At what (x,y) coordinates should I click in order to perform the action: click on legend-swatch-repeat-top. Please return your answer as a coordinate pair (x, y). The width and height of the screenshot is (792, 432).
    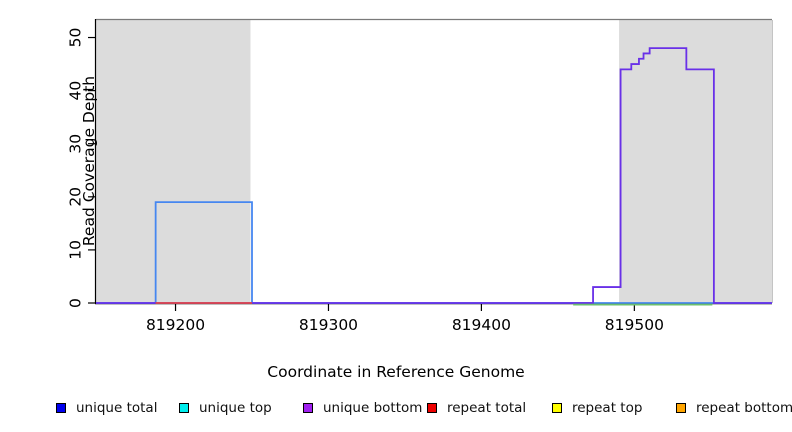
    Looking at the image, I should click on (557, 408).